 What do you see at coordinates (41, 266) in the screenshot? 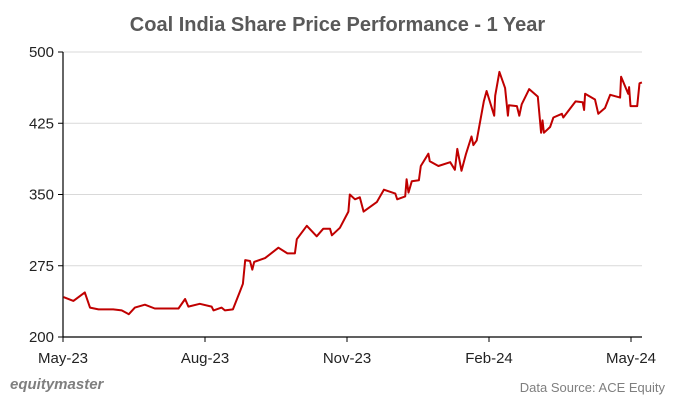
I see `y-tick-label: 275` at bounding box center [41, 266].